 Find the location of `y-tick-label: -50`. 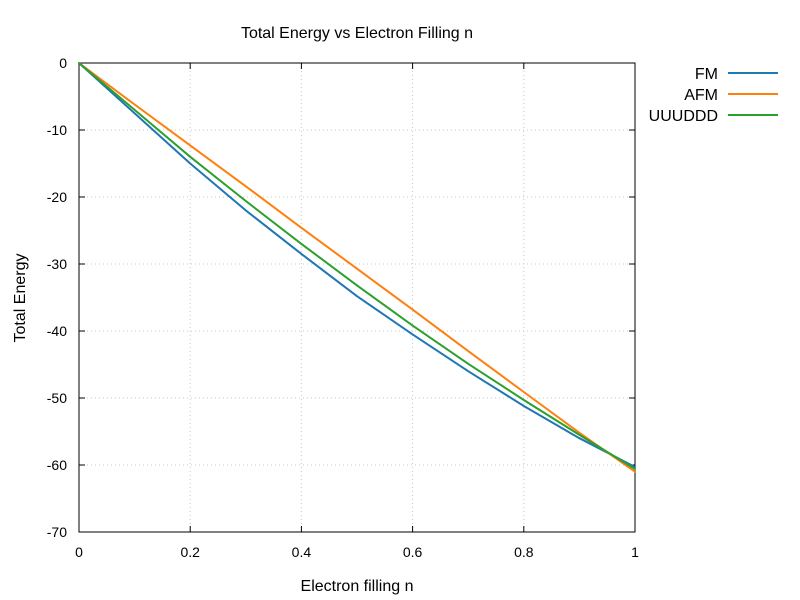

y-tick-label: -50 is located at coordinates (57, 398).